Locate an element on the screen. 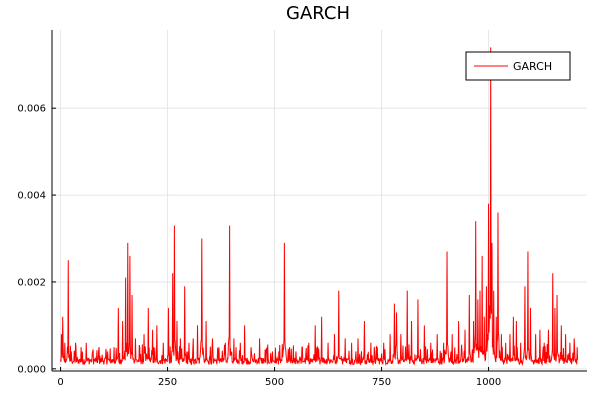 Image resolution: width=600 pixels, height=400 pixels. legend: GARCH is located at coordinates (518, 66).